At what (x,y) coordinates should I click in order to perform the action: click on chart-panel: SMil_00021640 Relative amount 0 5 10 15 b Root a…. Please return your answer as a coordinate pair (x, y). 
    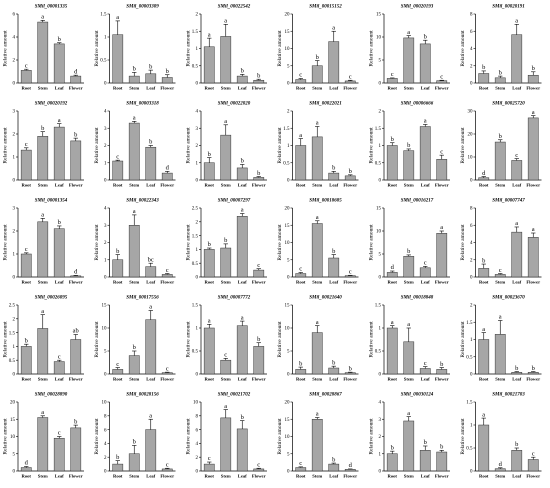
    Looking at the image, I should click on (318, 339).